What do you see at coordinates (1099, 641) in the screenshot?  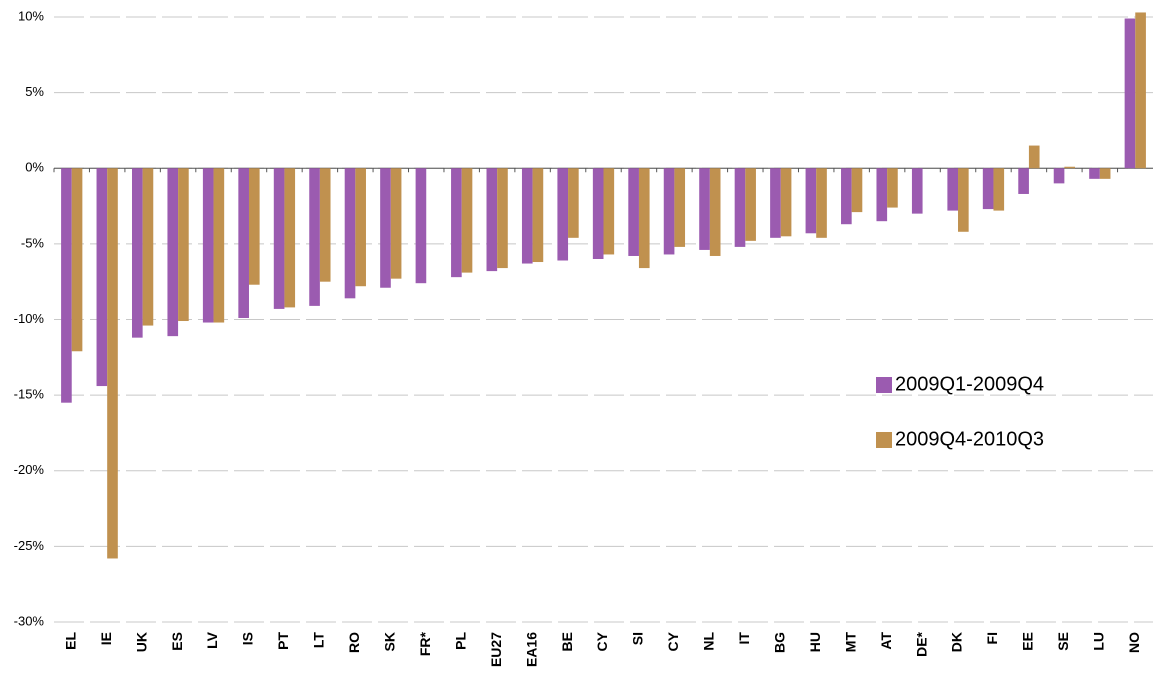 I see `x-tick-label: LU` at bounding box center [1099, 641].